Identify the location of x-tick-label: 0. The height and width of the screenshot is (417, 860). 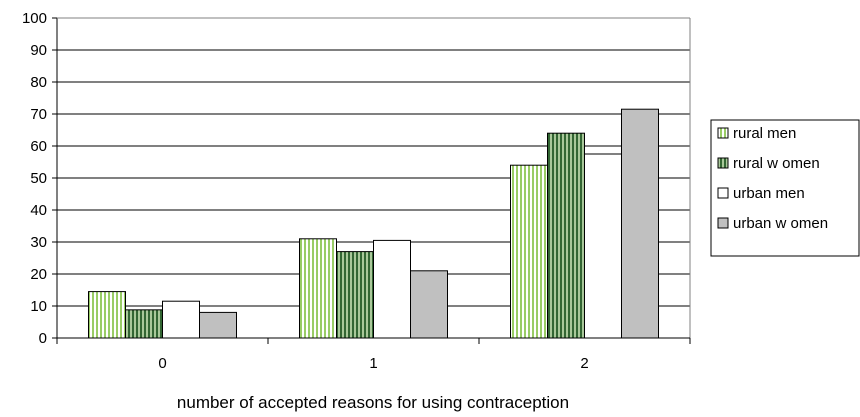
(162, 363).